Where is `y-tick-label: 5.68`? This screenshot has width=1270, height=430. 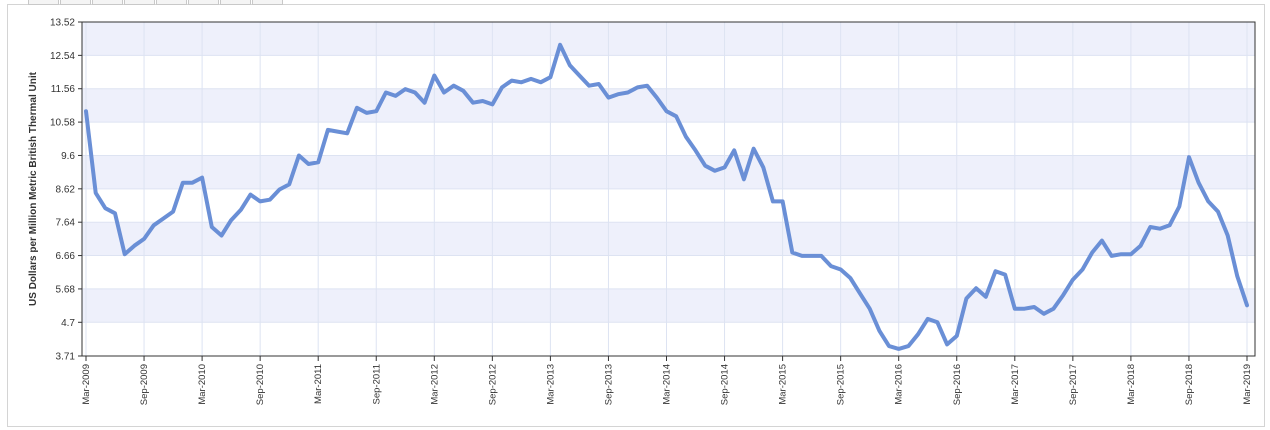 y-tick-label: 5.68 is located at coordinates (66, 289).